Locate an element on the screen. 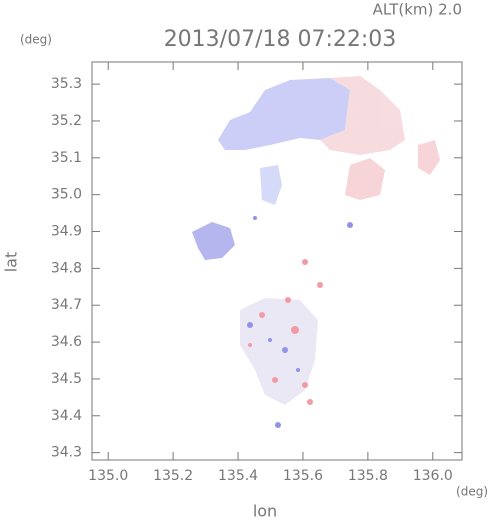 The height and width of the screenshot is (521, 491). y-tick-label: 34.9 is located at coordinates (66, 232).